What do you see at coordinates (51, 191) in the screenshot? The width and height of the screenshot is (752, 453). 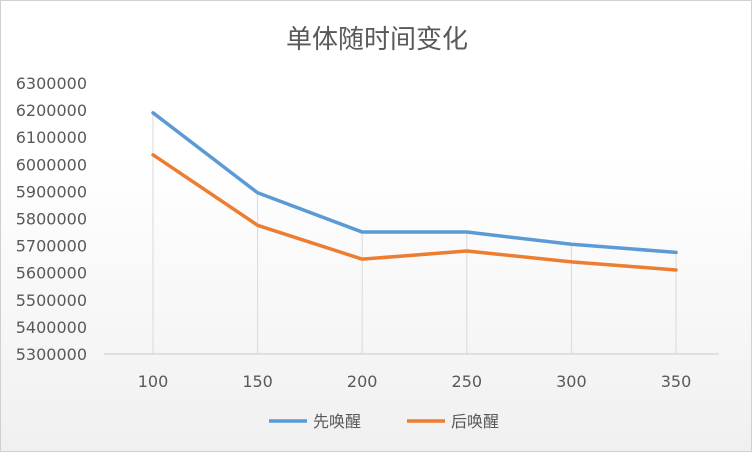 I see `y-tick-label: 5900000` at bounding box center [51, 191].